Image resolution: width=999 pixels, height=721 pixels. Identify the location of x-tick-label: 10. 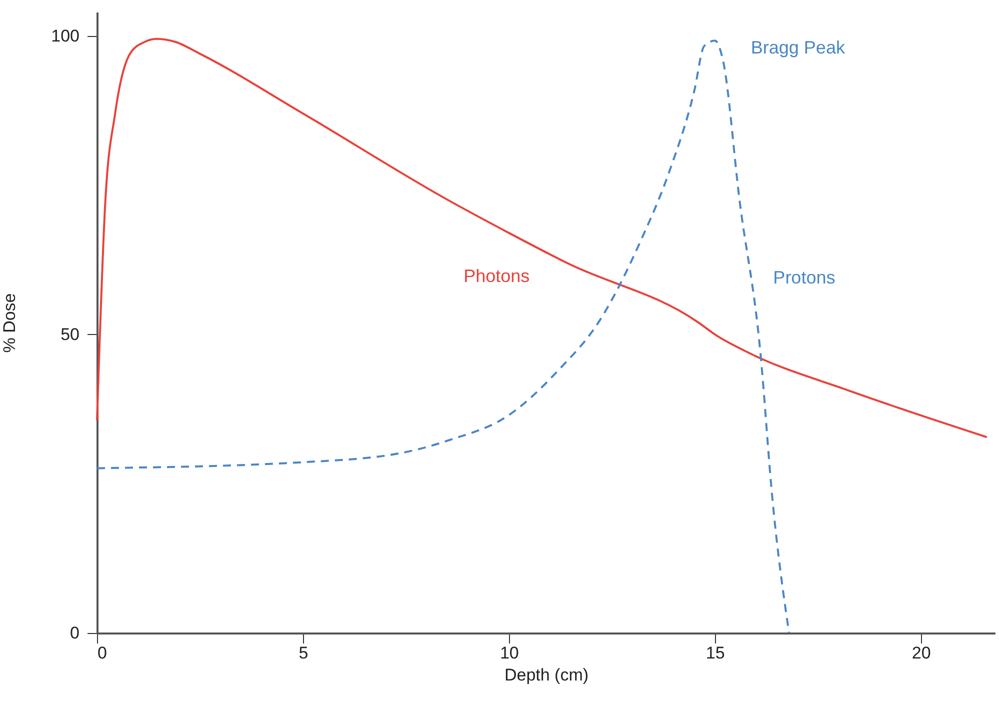
(509, 653).